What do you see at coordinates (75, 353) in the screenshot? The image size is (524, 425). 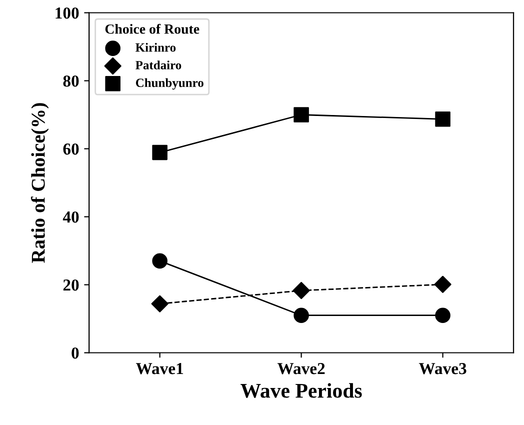 I see `y-tick-label: 0` at bounding box center [75, 353].